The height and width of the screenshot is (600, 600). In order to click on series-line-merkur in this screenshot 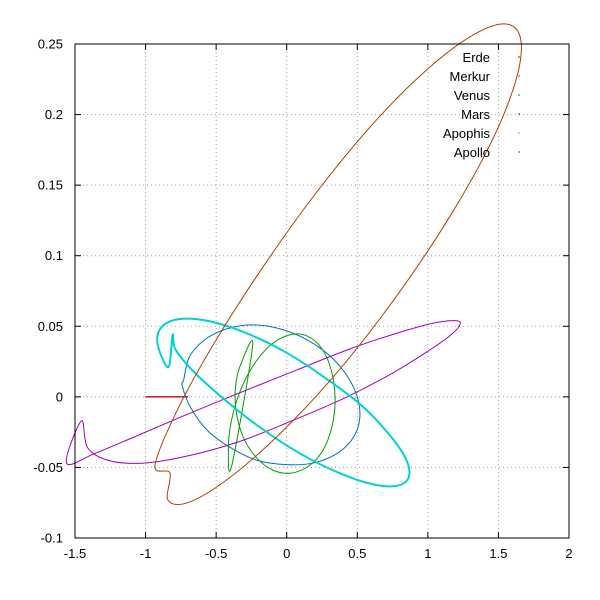, I will do `click(271, 395)`.